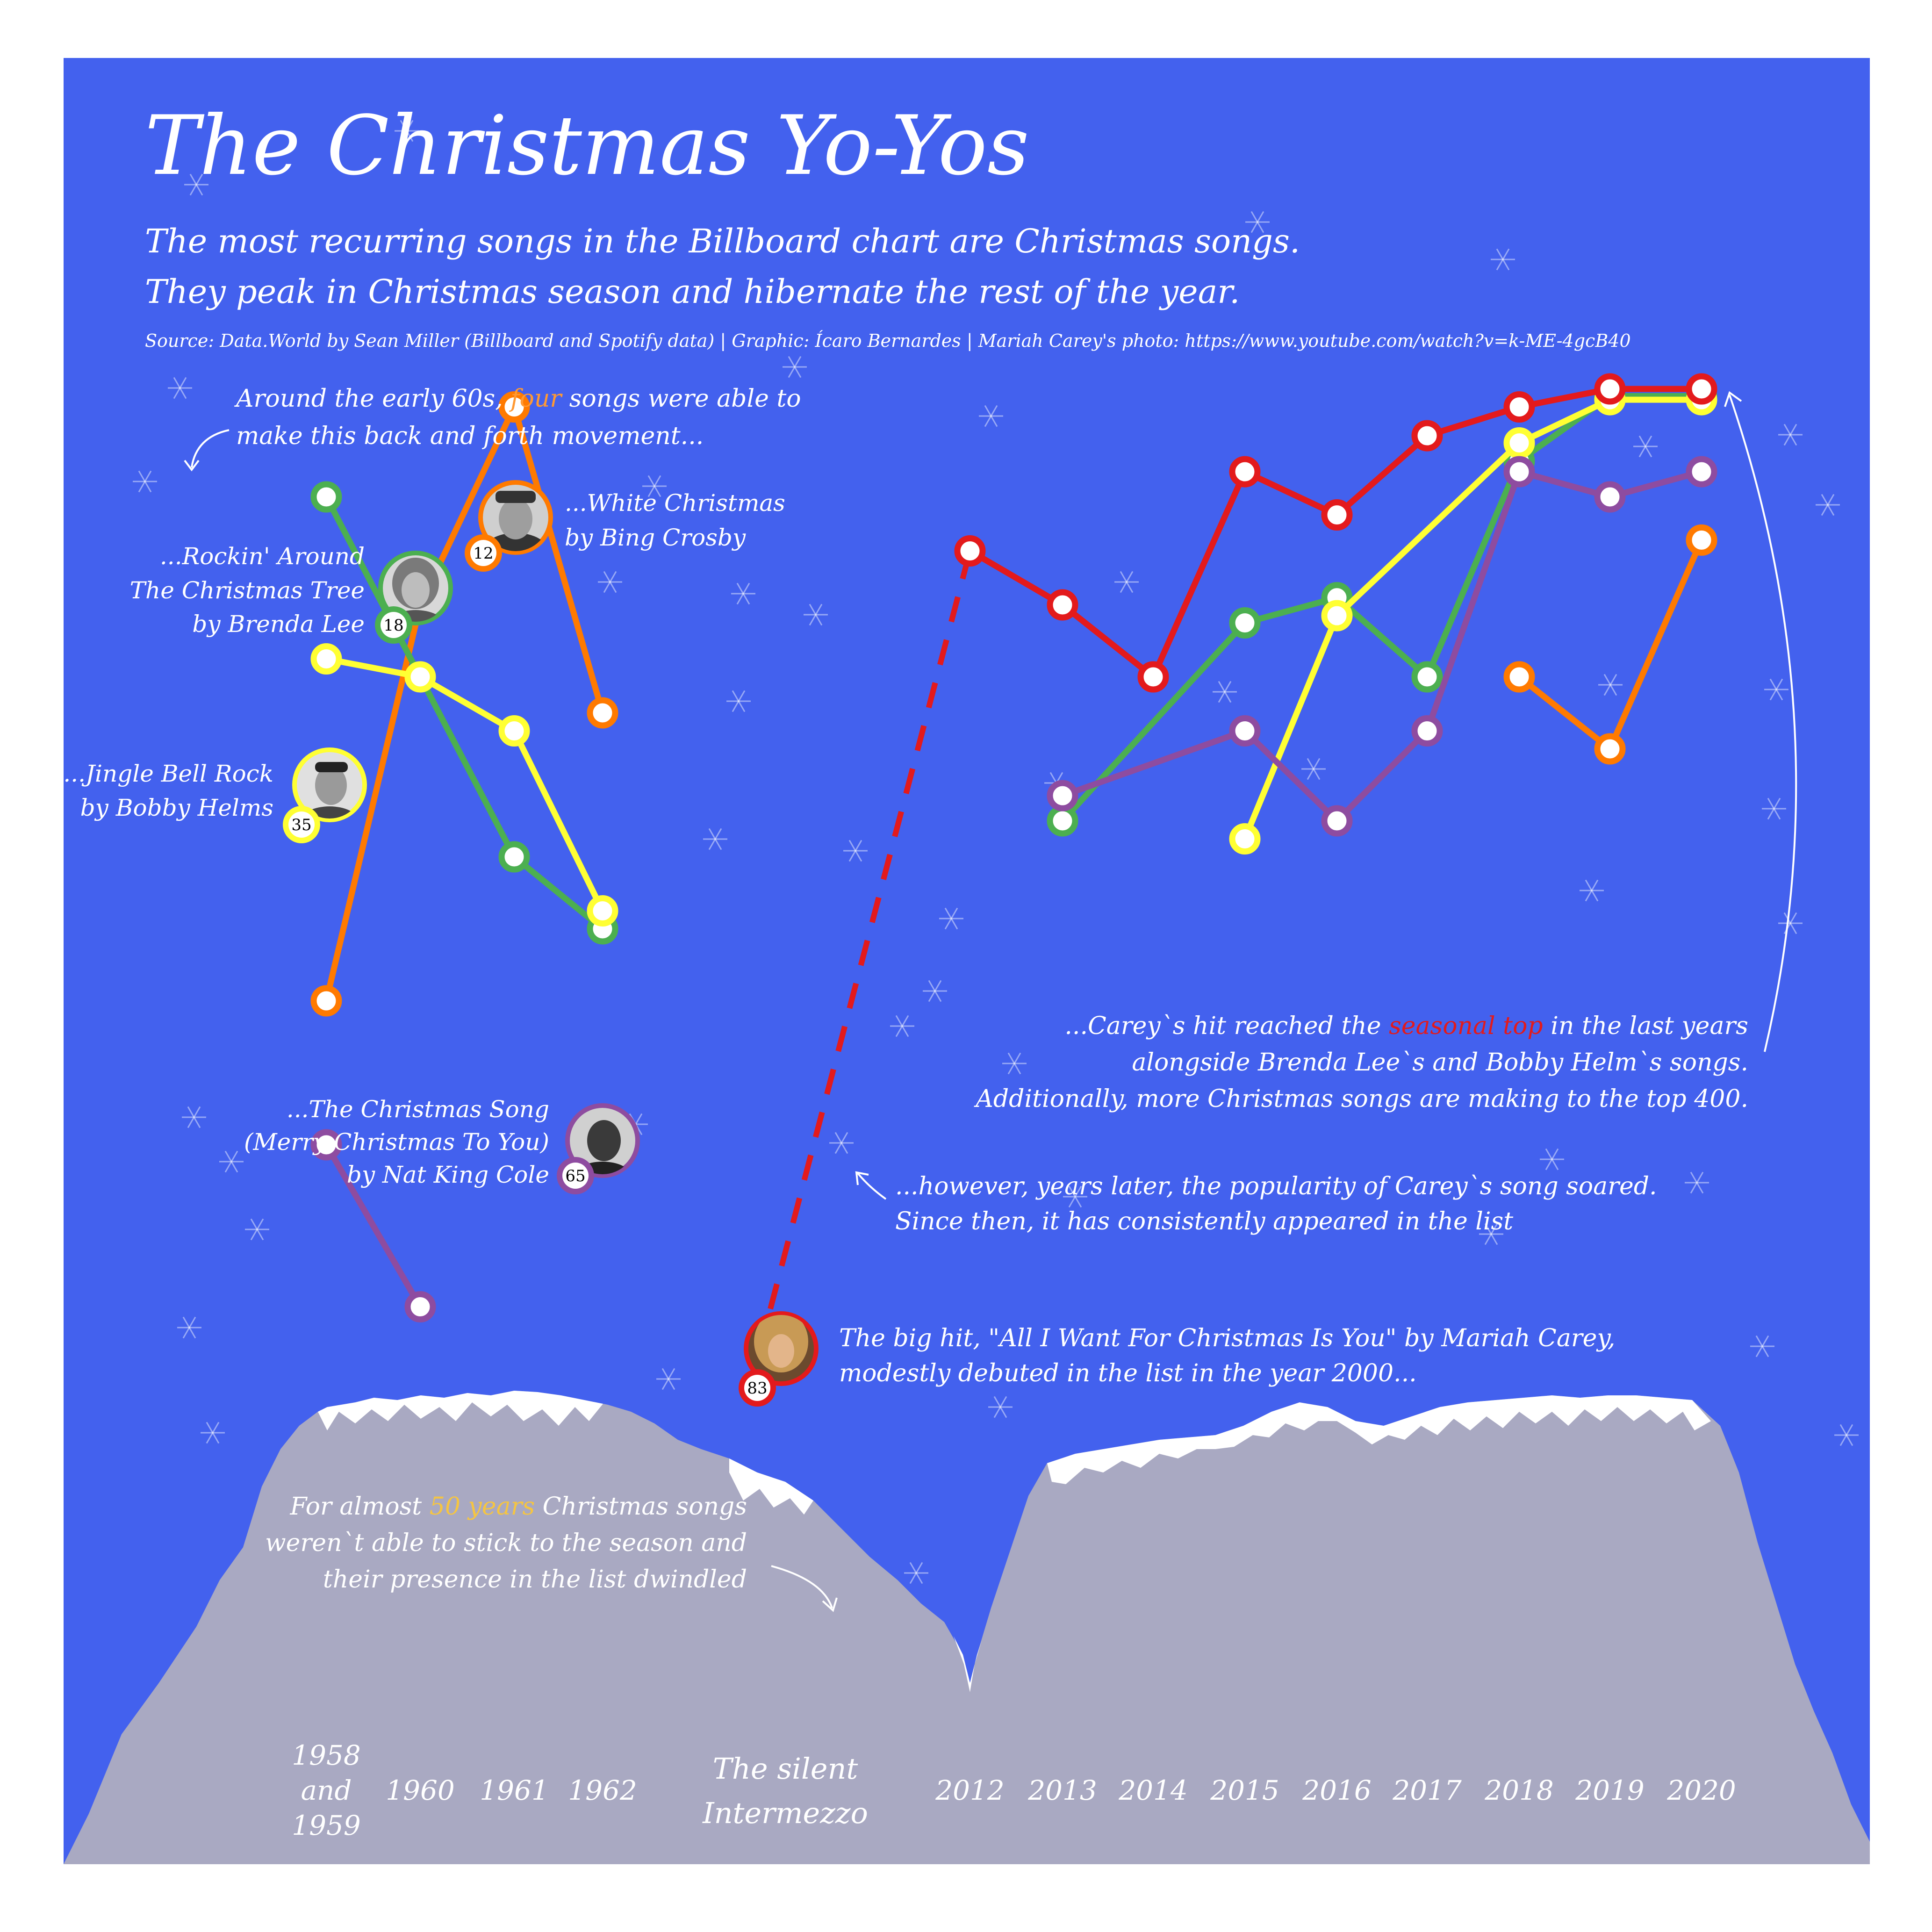 Image resolution: width=1932 pixels, height=1932 pixels. I want to click on label-xmas-song-2: (Merry Christmas To You), so click(396, 1142).